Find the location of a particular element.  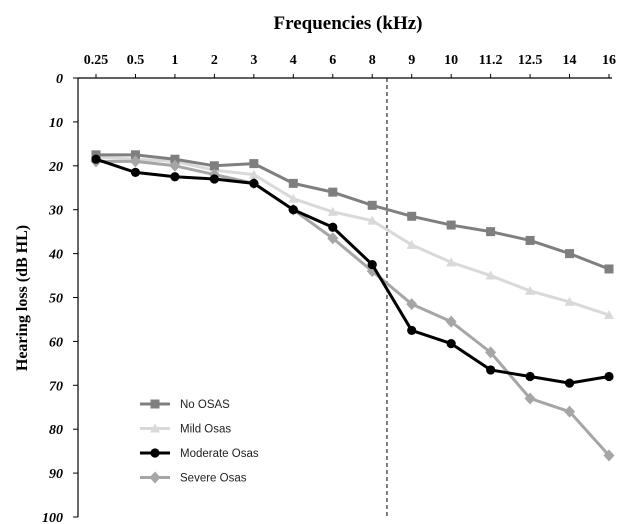

x-tick-label: 4 is located at coordinates (293, 60).